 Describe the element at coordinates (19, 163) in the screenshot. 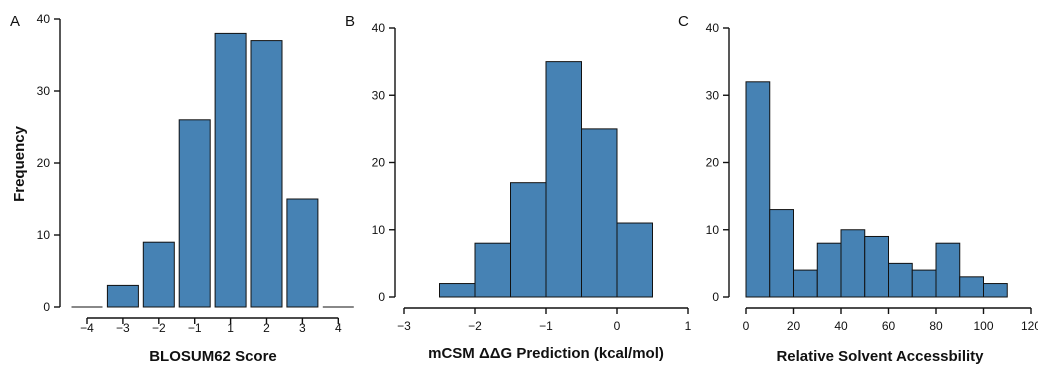

I see `panel-a-y-axis-title: Frequency` at that location.